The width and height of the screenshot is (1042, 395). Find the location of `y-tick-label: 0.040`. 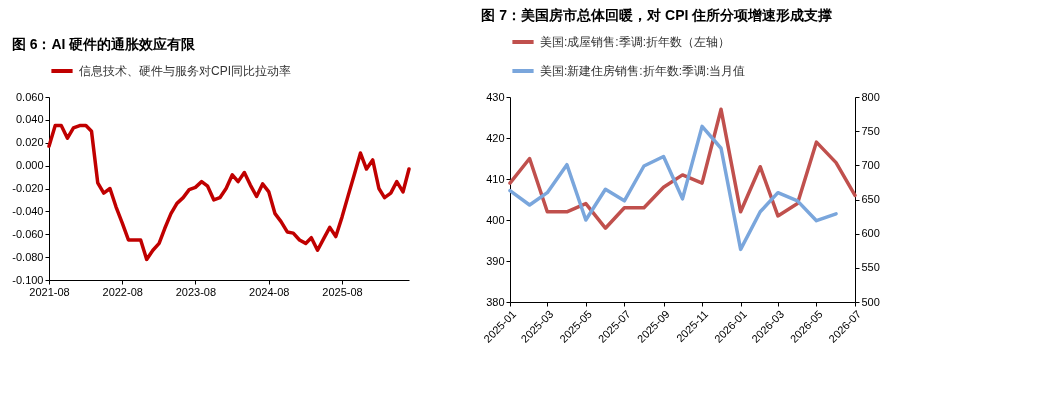

y-tick-label: 0.040 is located at coordinates (29, 119).